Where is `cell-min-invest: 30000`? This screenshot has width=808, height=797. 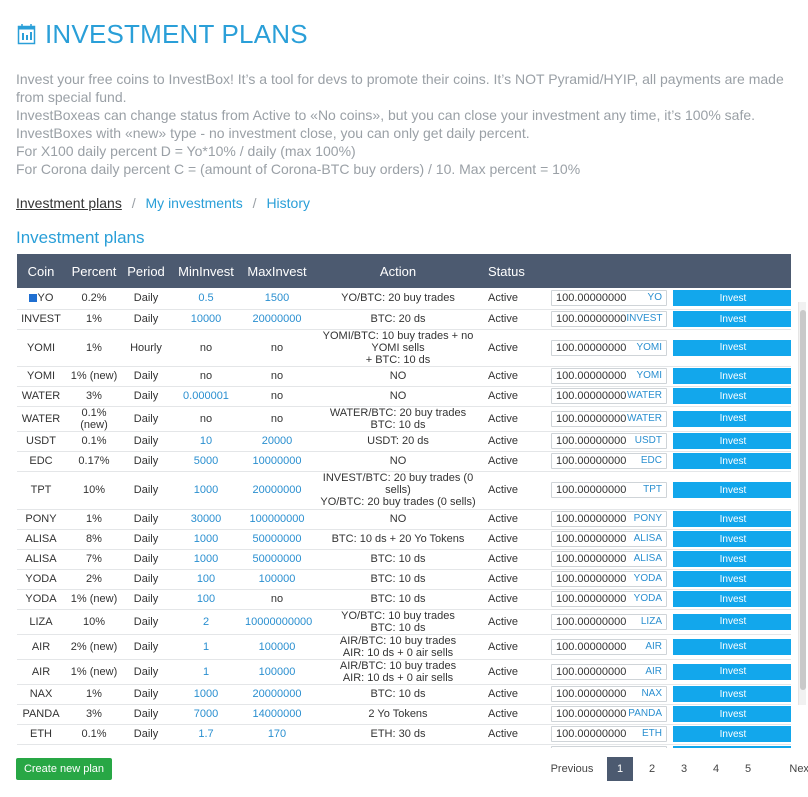 cell-min-invest: 30000 is located at coordinates (206, 519).